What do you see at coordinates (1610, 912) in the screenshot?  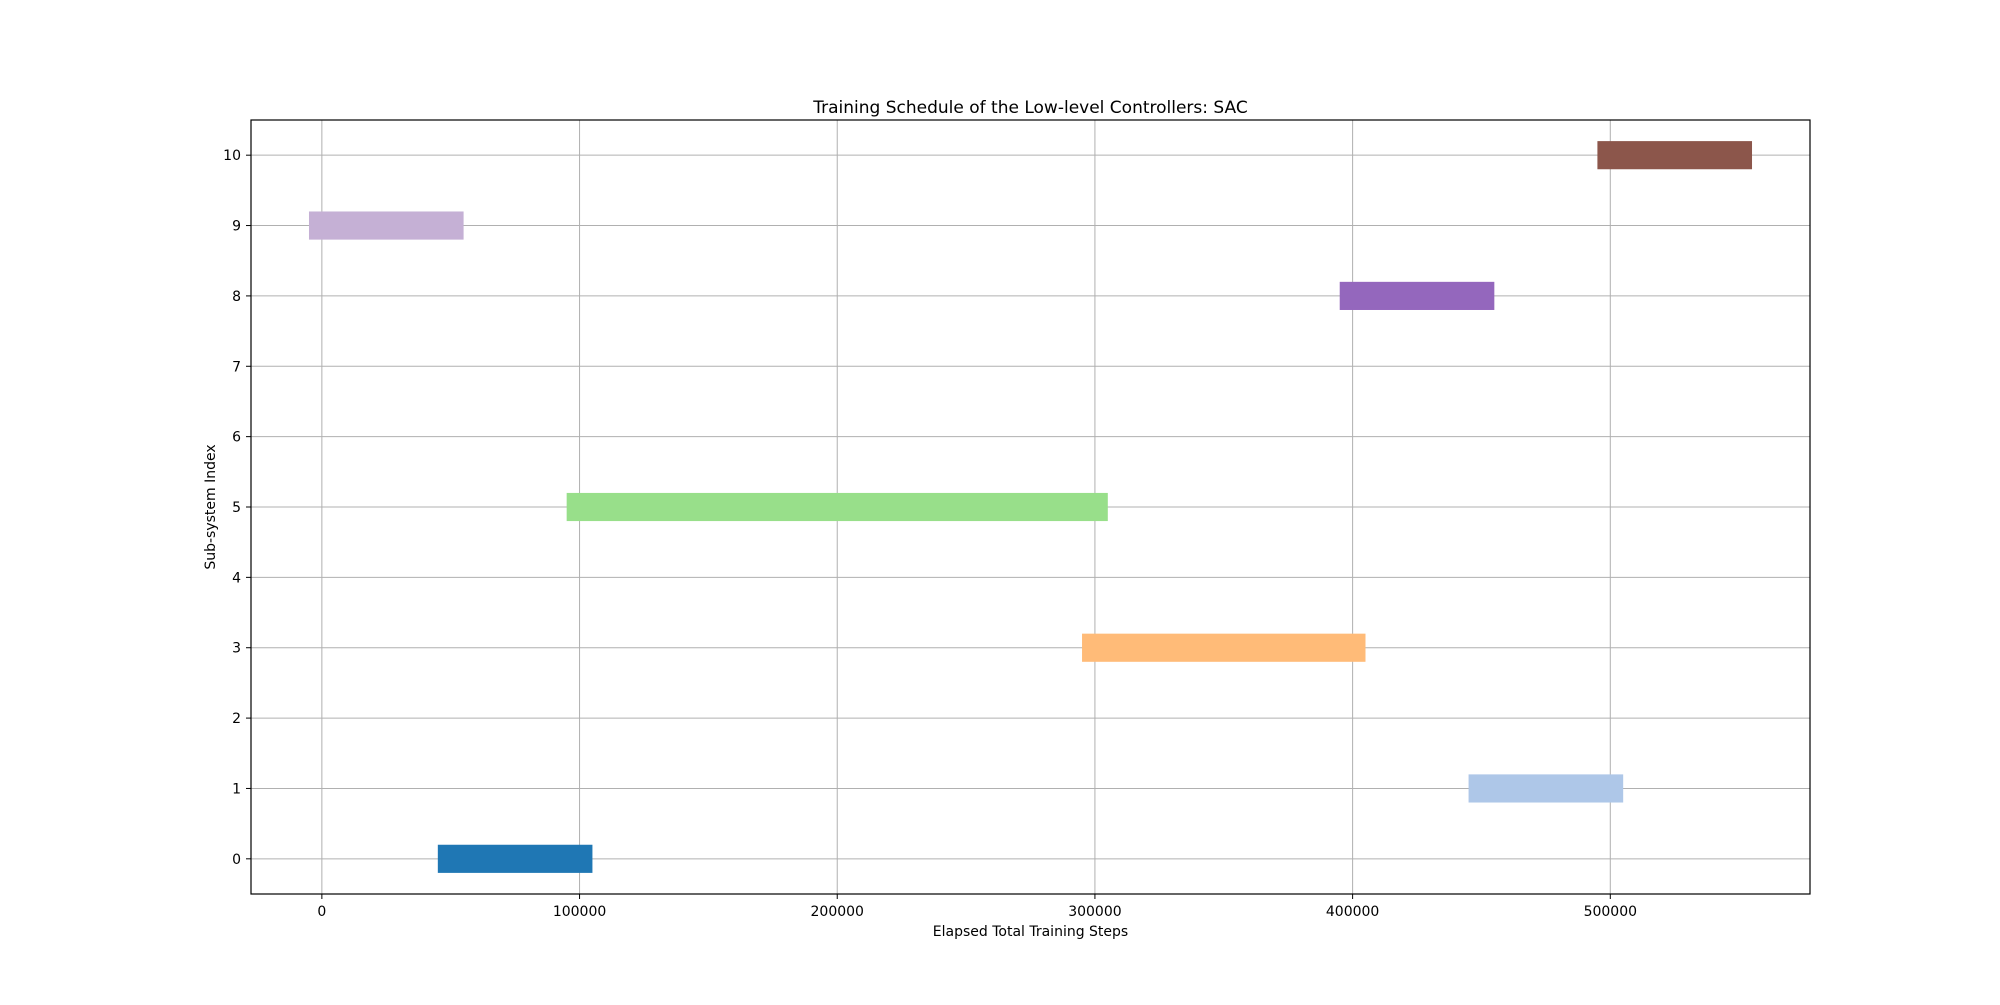 I see `x-tick-label: 500000` at bounding box center [1610, 912].